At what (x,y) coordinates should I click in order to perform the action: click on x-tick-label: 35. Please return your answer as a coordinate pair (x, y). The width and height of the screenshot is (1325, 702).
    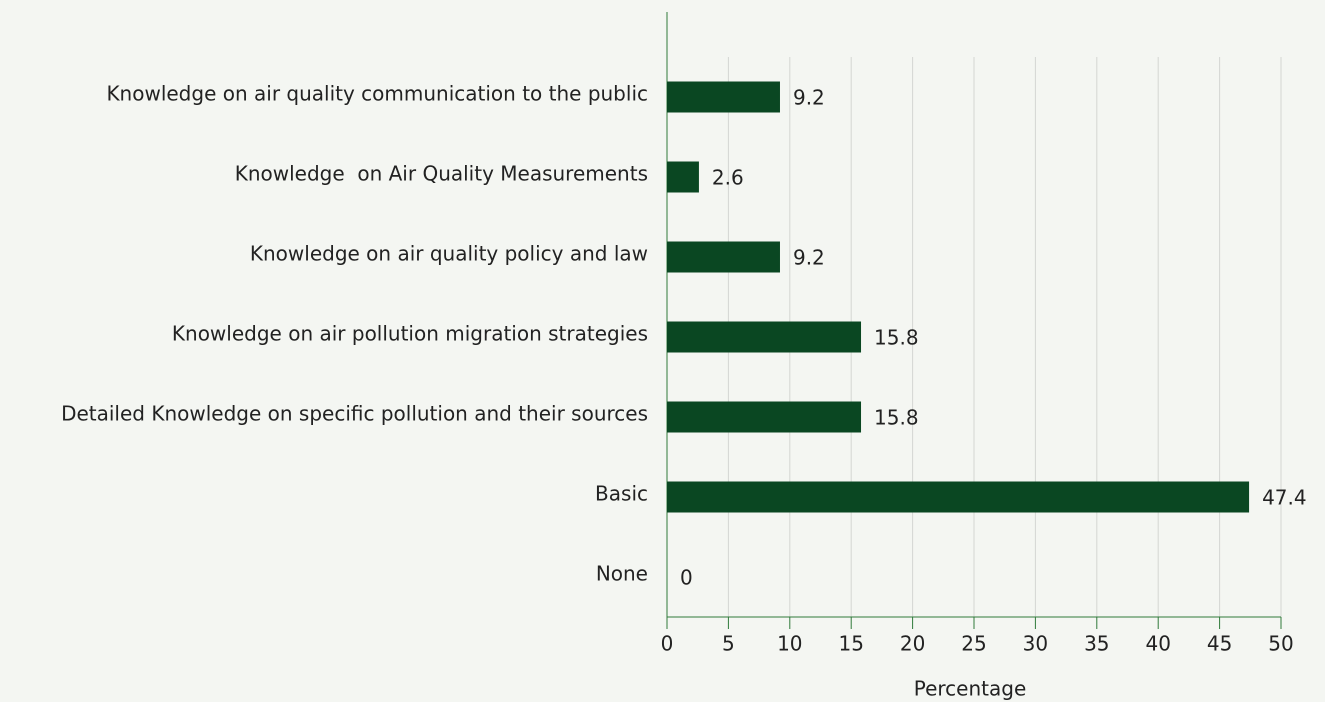
    Looking at the image, I should click on (1096, 644).